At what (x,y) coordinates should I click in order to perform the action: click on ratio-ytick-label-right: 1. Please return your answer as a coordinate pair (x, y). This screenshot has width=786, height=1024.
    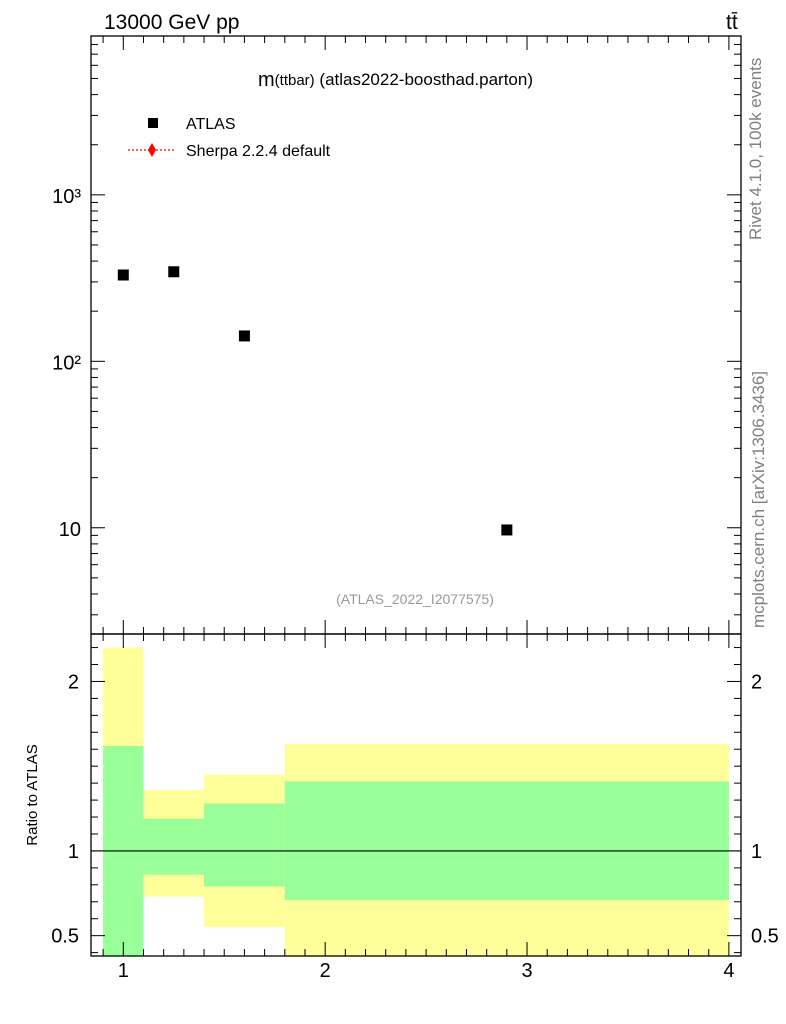
    Looking at the image, I should click on (756, 852).